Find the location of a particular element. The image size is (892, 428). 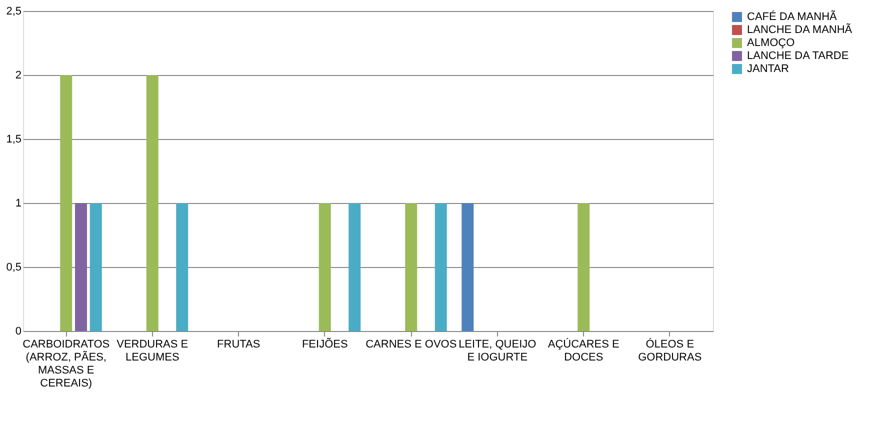

legend-label: ALMOÇO is located at coordinates (771, 43).